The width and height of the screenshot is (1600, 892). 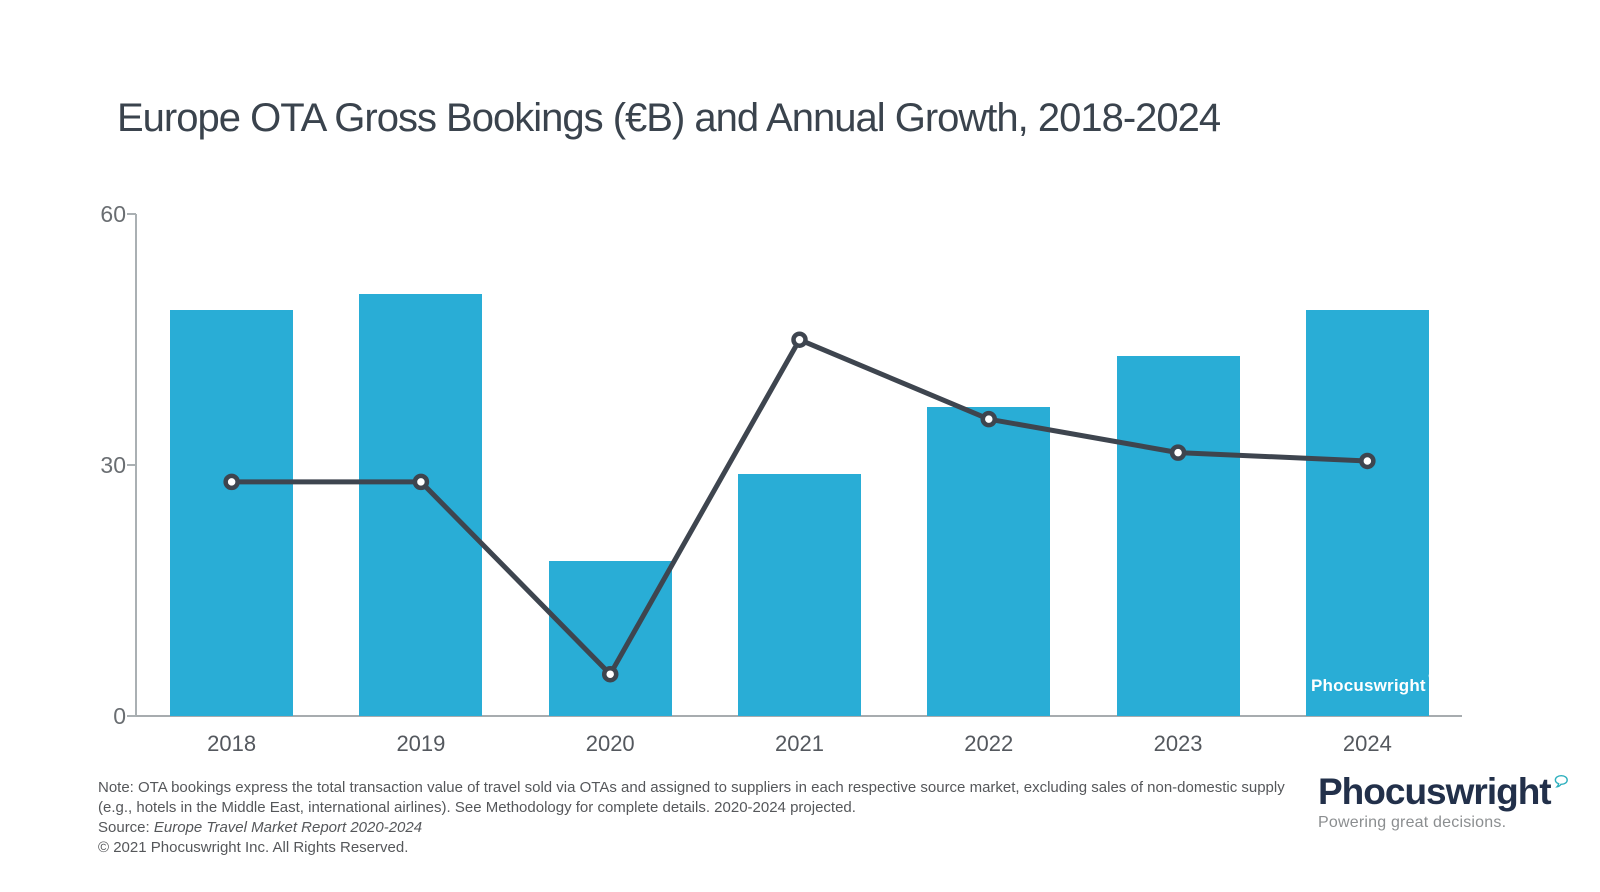 I want to click on bar-2020, so click(x=610, y=638).